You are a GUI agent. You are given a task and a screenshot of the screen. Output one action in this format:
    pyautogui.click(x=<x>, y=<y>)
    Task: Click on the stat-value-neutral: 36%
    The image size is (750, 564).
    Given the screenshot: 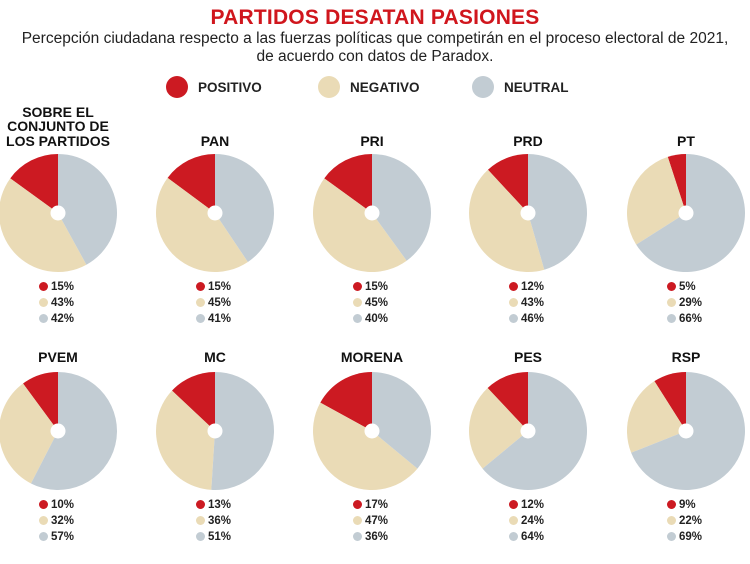 What is the action you would take?
    pyautogui.click(x=377, y=536)
    